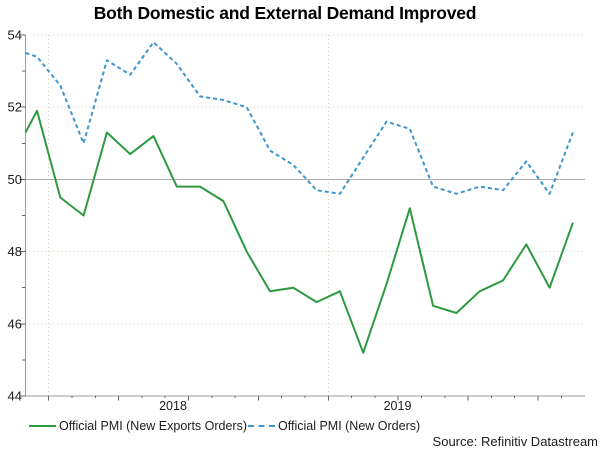  I want to click on y-tick-label: 44, so click(15, 396).